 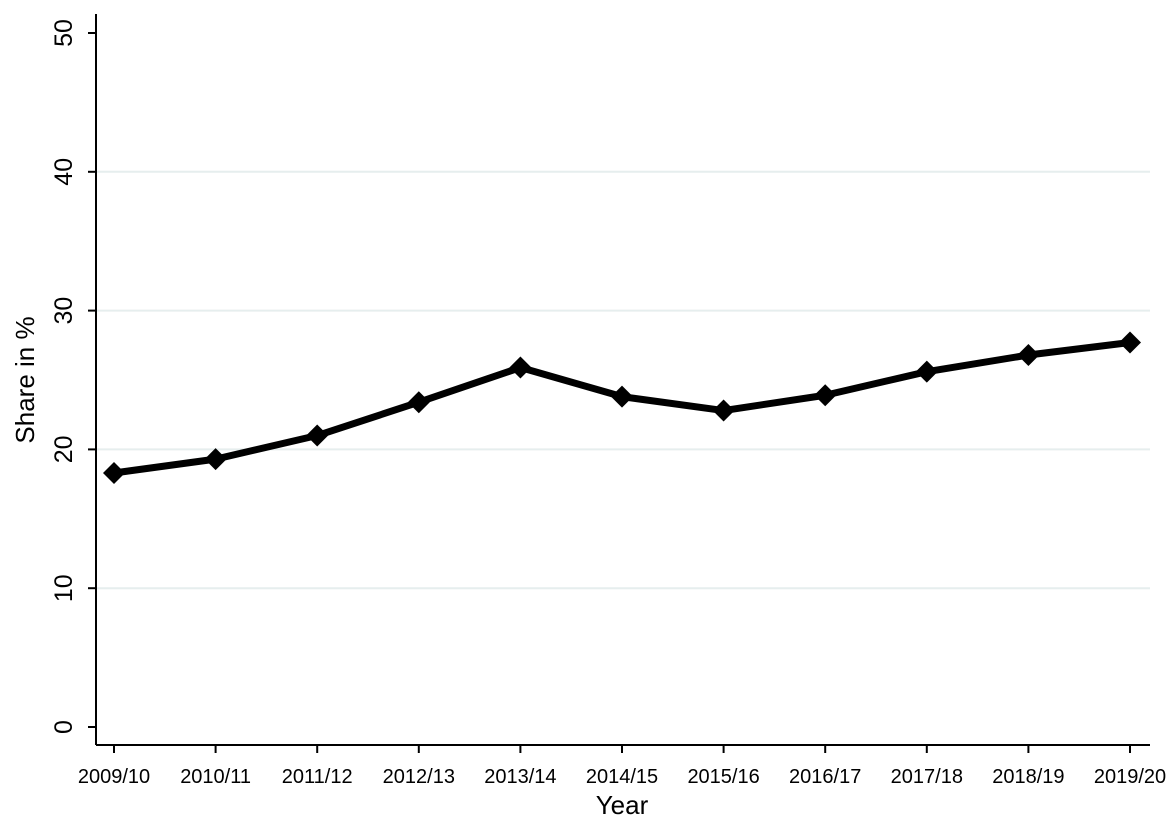 I want to click on x-tick-label: 2012/13, so click(x=419, y=777).